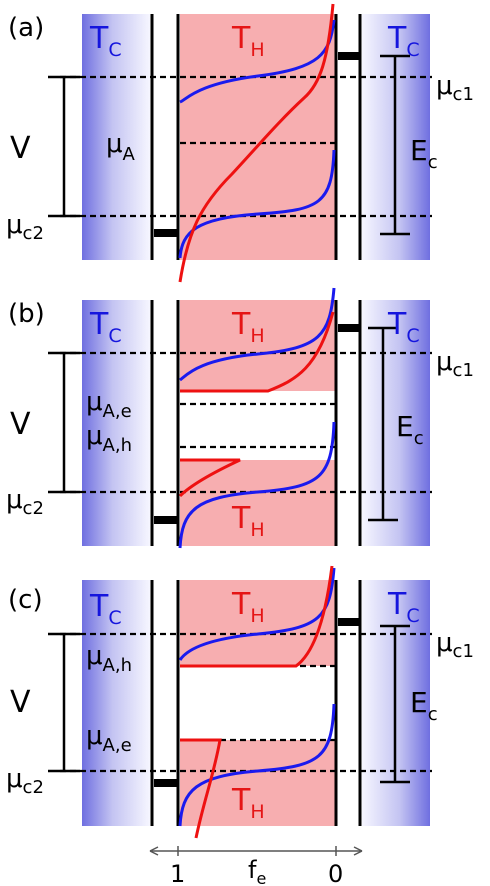  Describe the element at coordinates (358, 851) in the screenshot. I see `axis-arrow-right` at that location.